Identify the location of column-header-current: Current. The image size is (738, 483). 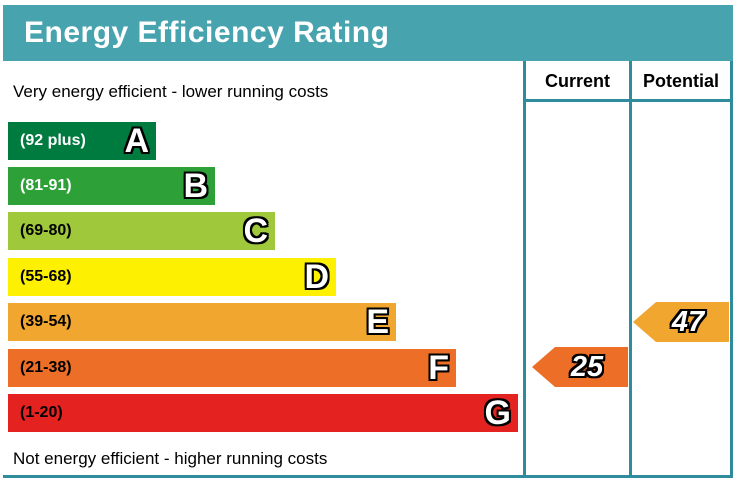
(577, 82).